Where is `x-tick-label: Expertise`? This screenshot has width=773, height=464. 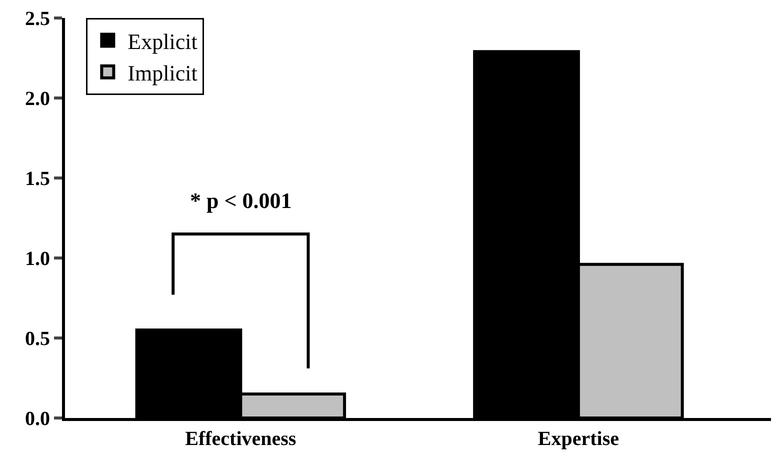 x-tick-label: Expertise is located at coordinates (579, 439).